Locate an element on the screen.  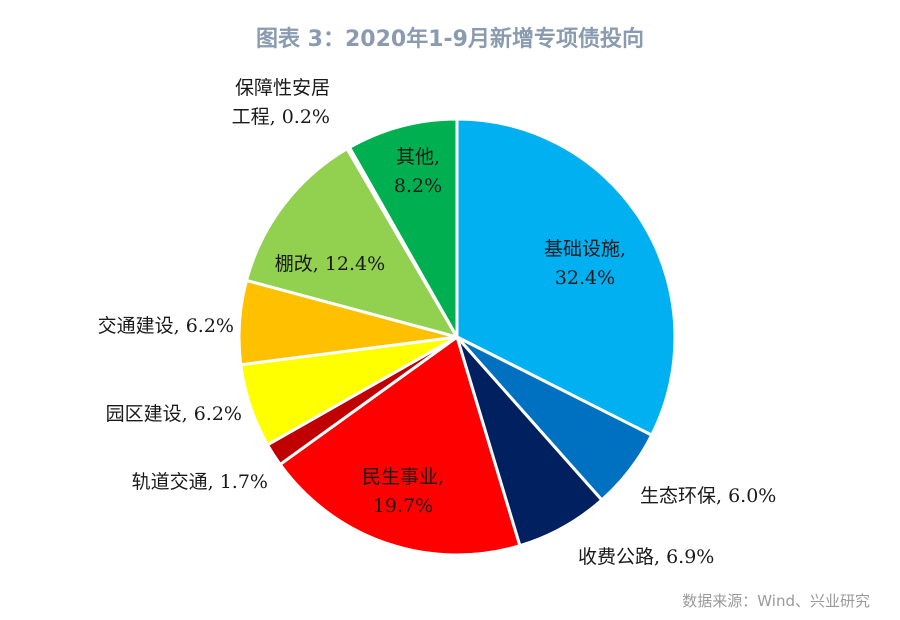
slice-label-3: 收费公路, 6.9% is located at coordinates (646, 557).